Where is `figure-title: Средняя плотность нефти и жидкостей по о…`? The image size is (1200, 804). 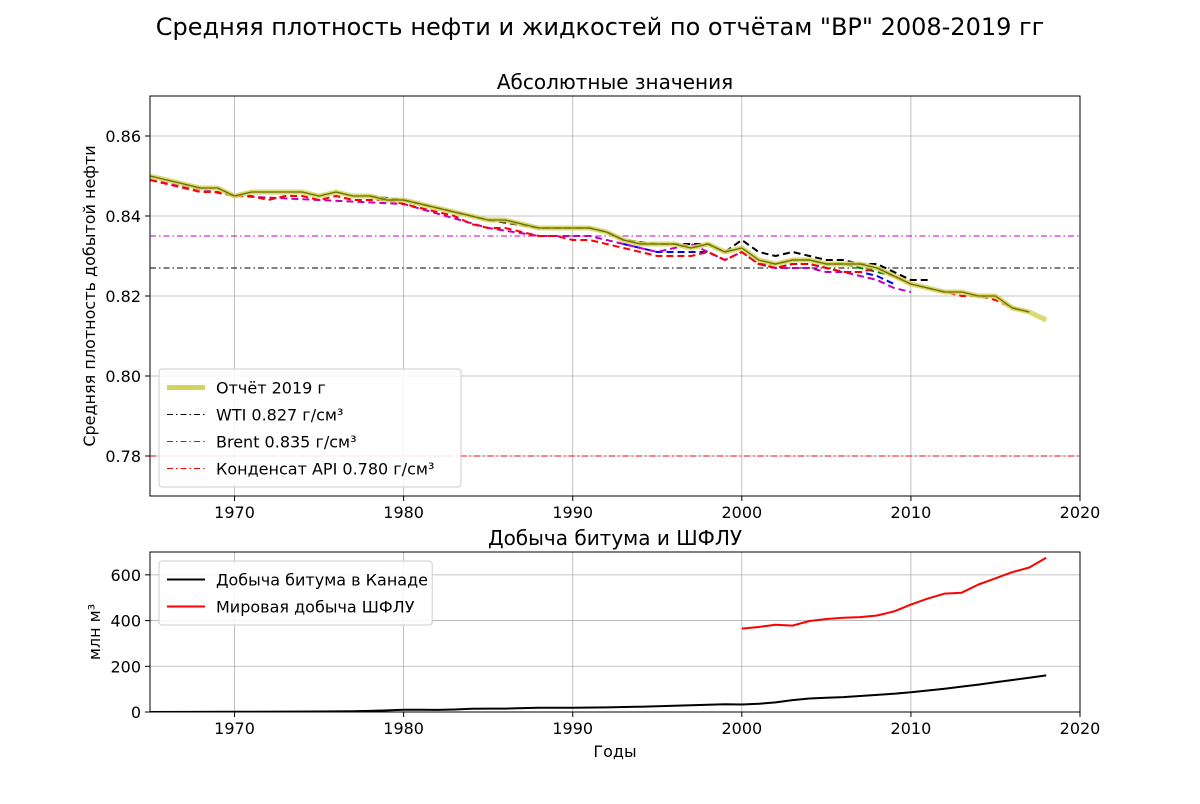
figure-title: Средняя плотность нефти и жидкостей по о… is located at coordinates (600, 27).